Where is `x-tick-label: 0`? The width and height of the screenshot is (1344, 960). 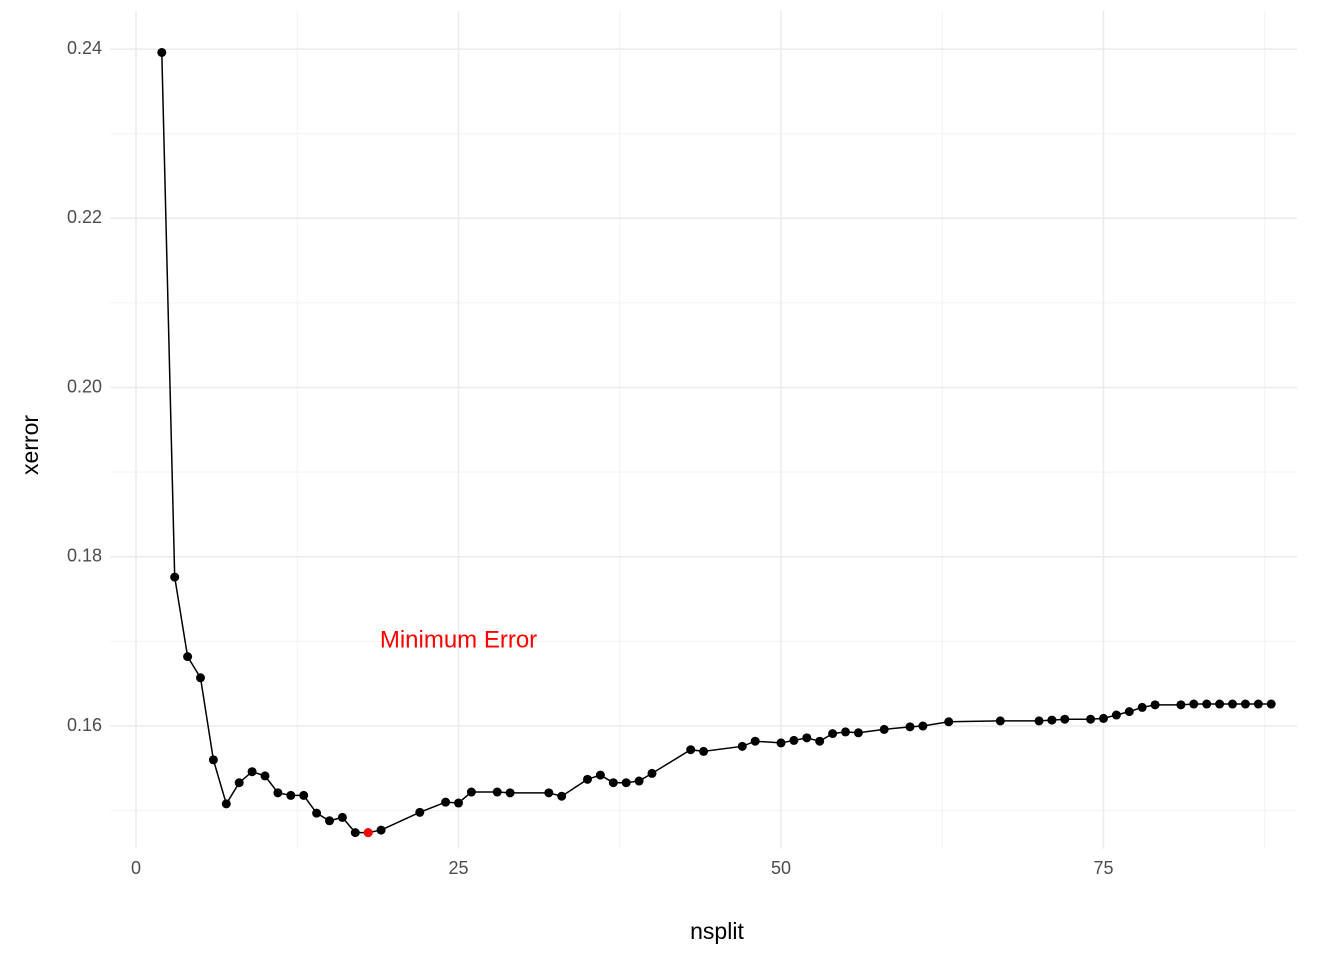
x-tick-label: 0 is located at coordinates (136, 868).